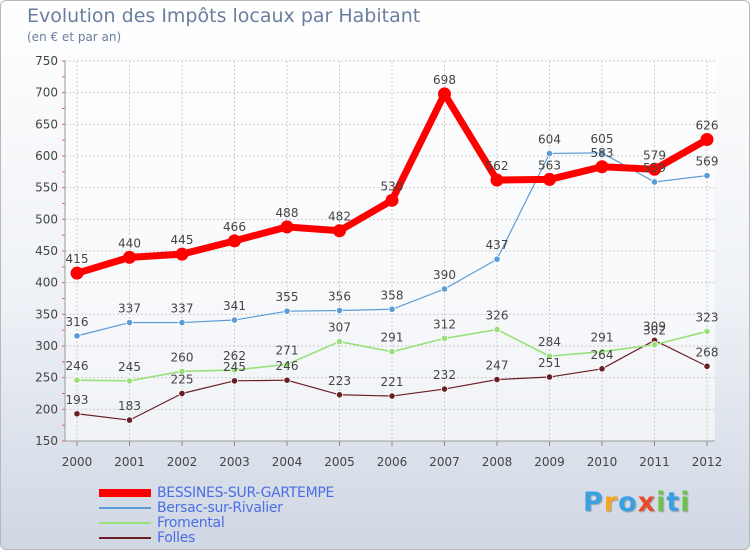  What do you see at coordinates (673, 502) in the screenshot?
I see `logo-letter: t` at bounding box center [673, 502].